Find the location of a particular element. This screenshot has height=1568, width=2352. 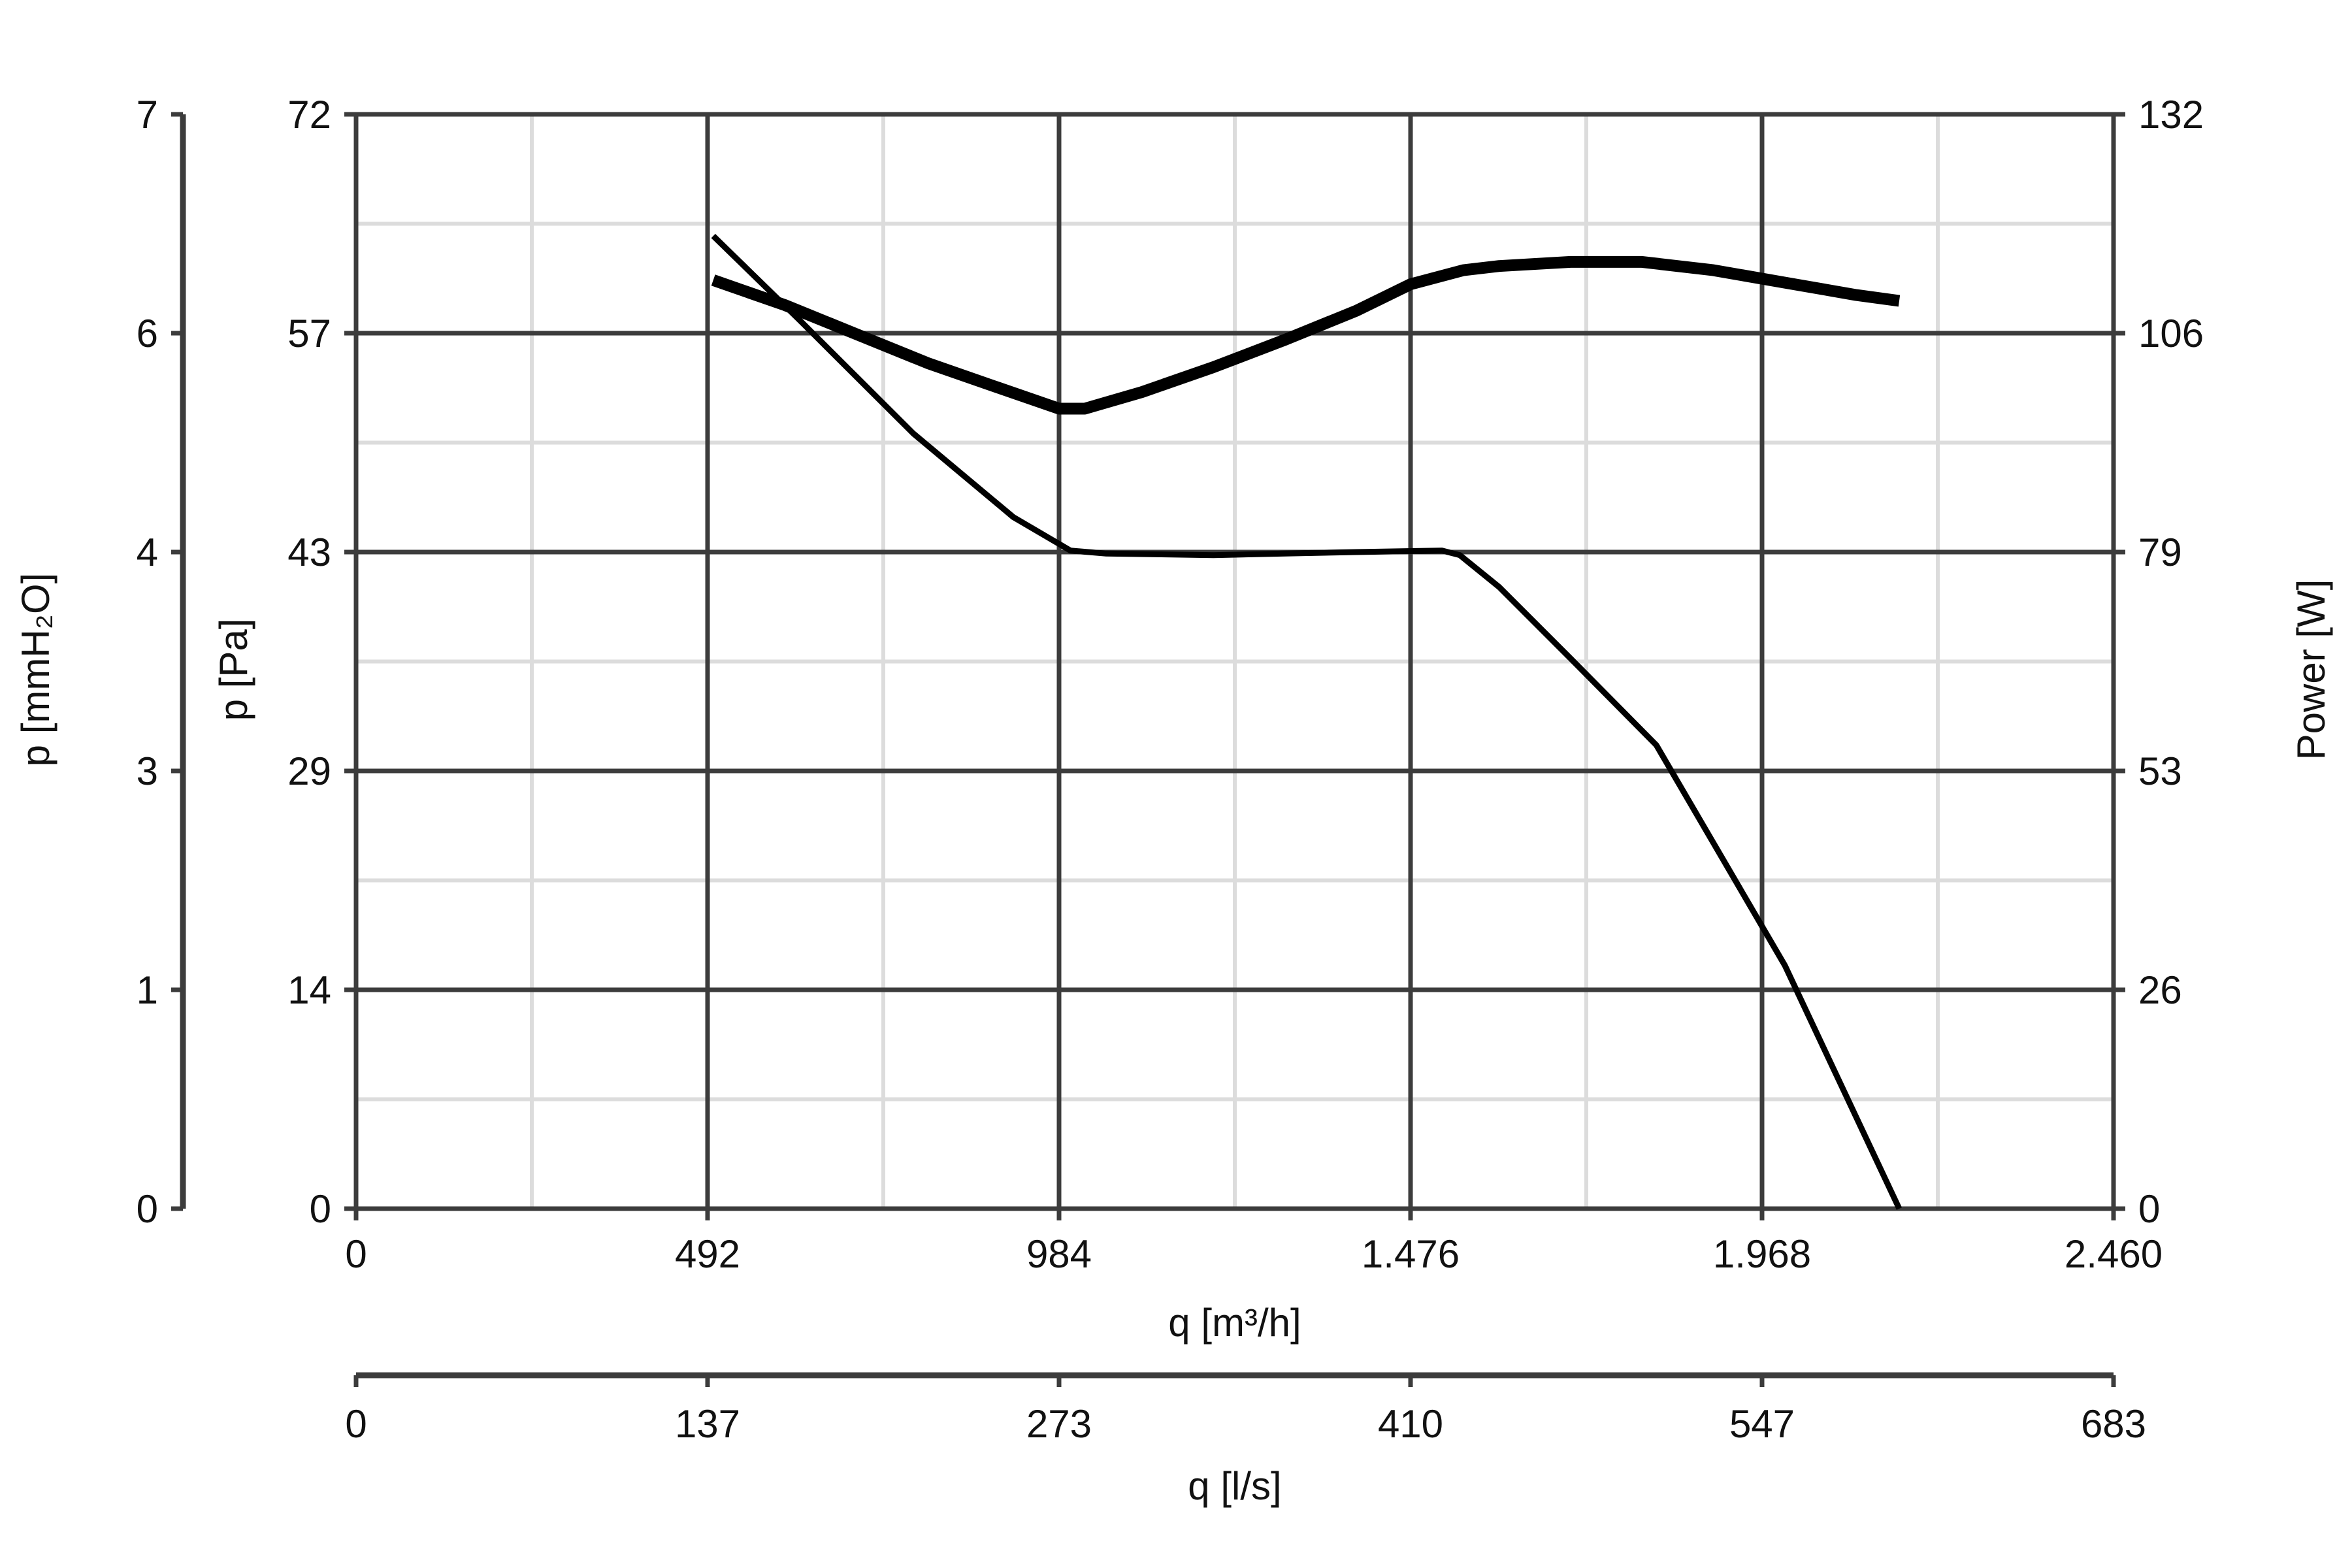

y-tick-label-pa: 29 is located at coordinates (309, 771).